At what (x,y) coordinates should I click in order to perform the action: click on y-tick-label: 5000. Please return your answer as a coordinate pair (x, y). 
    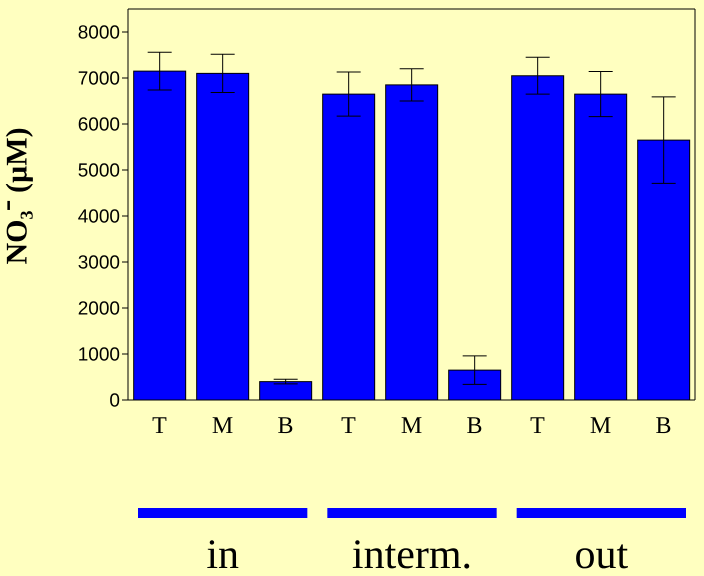
    Looking at the image, I should click on (99, 171).